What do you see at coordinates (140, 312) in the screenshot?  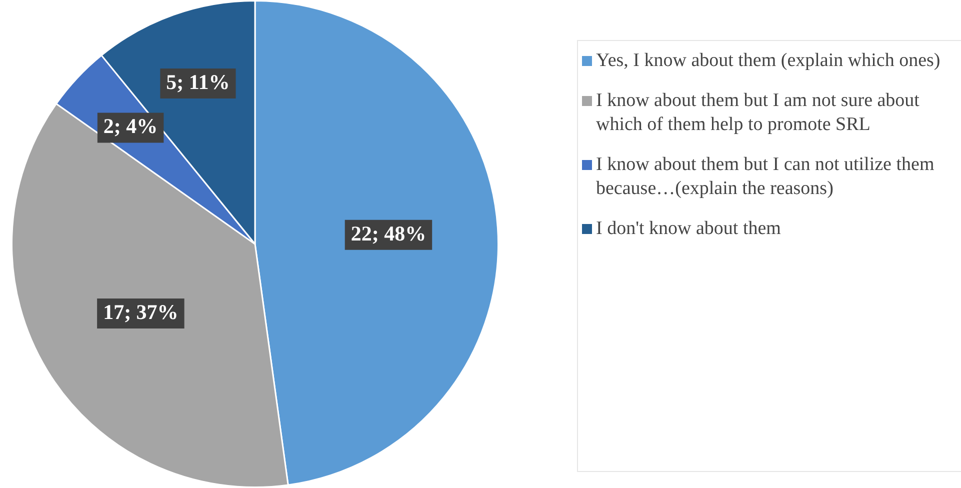 I see `data-label: 17; 37%` at bounding box center [140, 312].